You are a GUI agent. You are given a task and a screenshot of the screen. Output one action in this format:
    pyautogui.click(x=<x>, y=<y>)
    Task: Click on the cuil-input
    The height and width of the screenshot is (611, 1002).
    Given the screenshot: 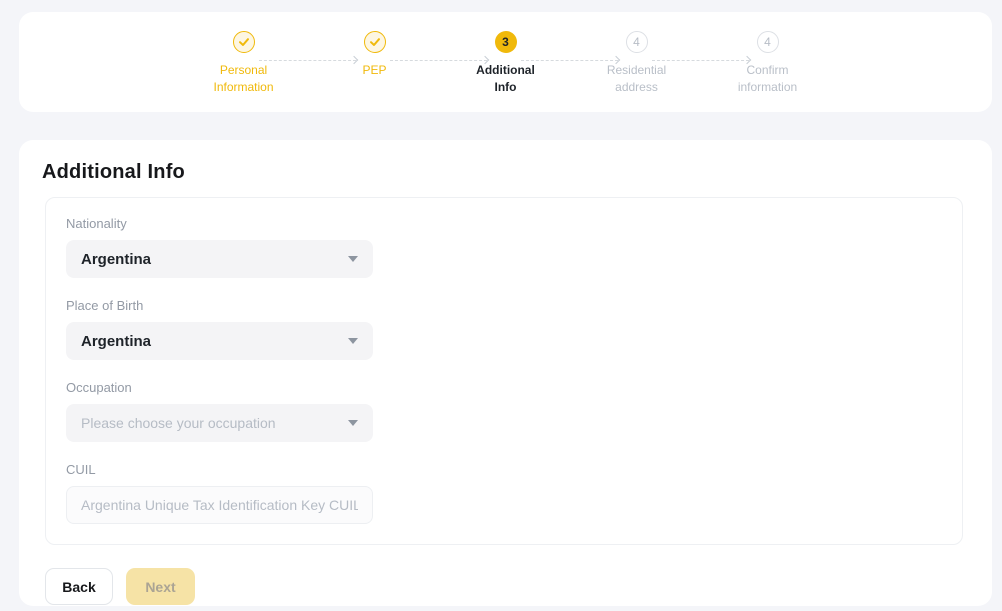 What is the action you would take?
    pyautogui.click(x=219, y=505)
    